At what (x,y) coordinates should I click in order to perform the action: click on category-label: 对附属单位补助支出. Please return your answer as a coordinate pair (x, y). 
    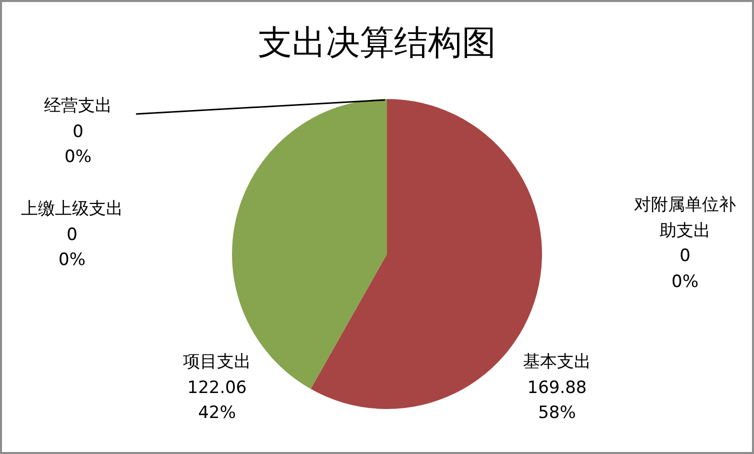
    Looking at the image, I should click on (685, 217).